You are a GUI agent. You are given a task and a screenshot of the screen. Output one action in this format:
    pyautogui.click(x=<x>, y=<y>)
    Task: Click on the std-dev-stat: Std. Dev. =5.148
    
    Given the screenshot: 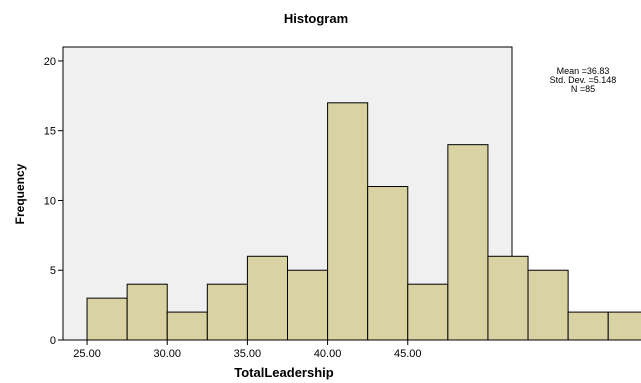 What is the action you would take?
    pyautogui.click(x=583, y=80)
    